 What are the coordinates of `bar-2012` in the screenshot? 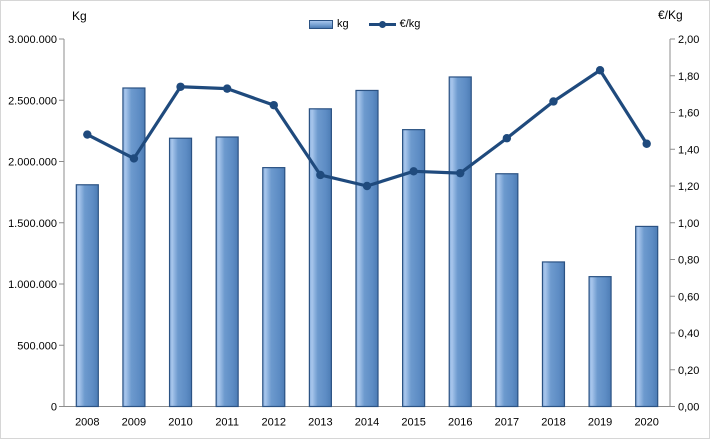 It's located at (274, 287).